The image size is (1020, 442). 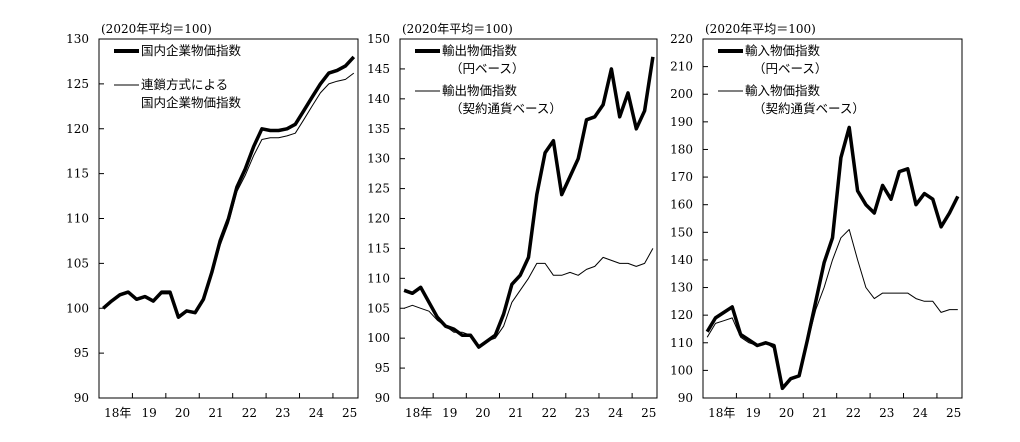 What do you see at coordinates (681, 177) in the screenshot?
I see `y-tick-label: 170` at bounding box center [681, 177].